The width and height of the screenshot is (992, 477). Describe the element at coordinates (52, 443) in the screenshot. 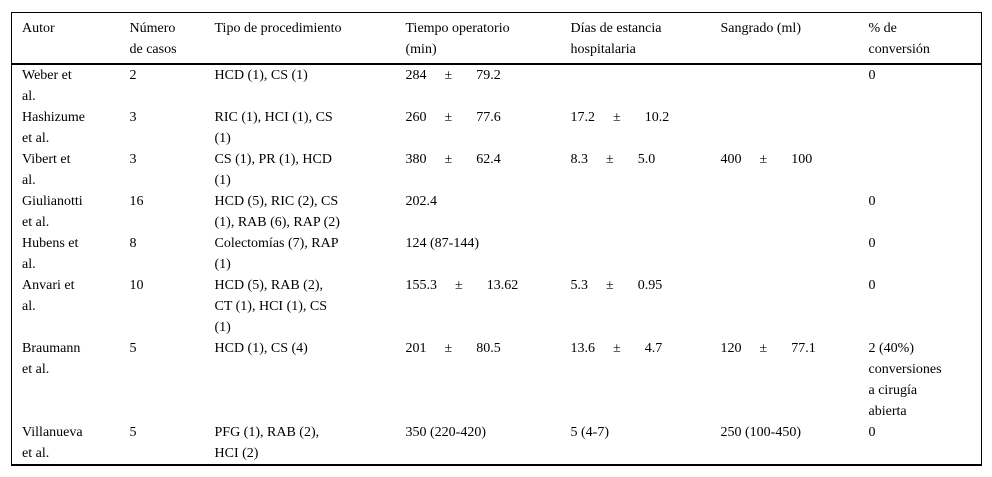

I see `autor-text: Villanueva et al.` at that location.